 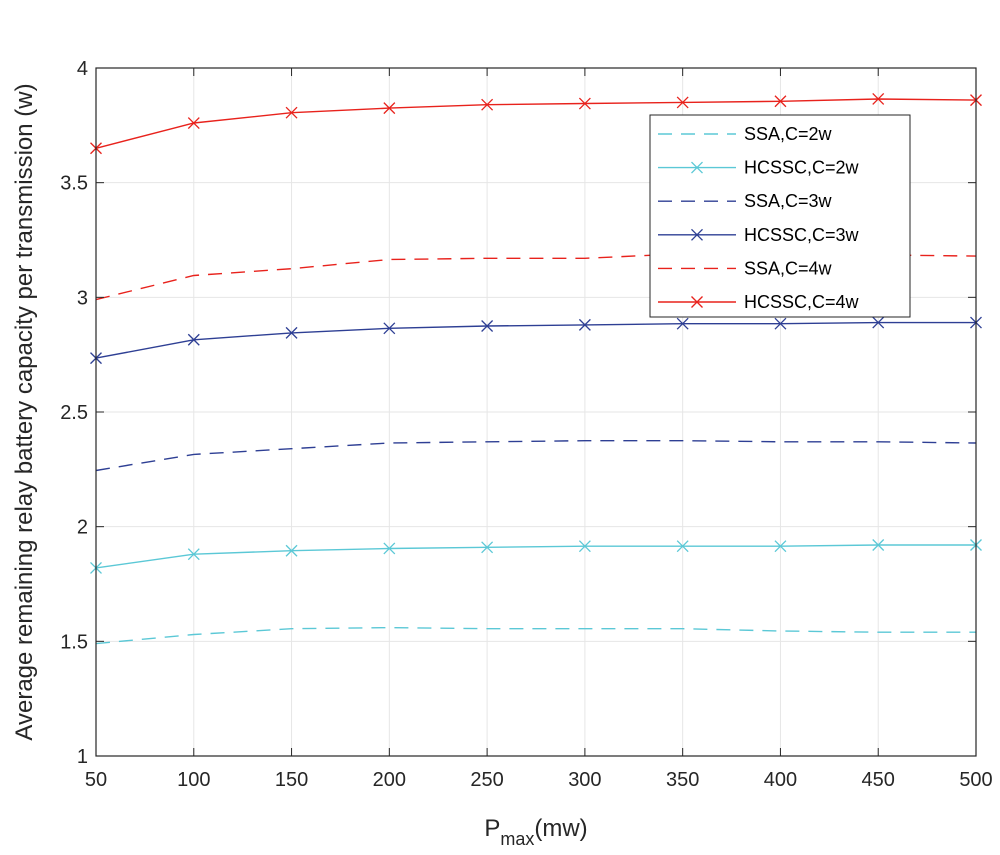 I want to click on y-tick-label-4: 3, so click(x=82, y=298).